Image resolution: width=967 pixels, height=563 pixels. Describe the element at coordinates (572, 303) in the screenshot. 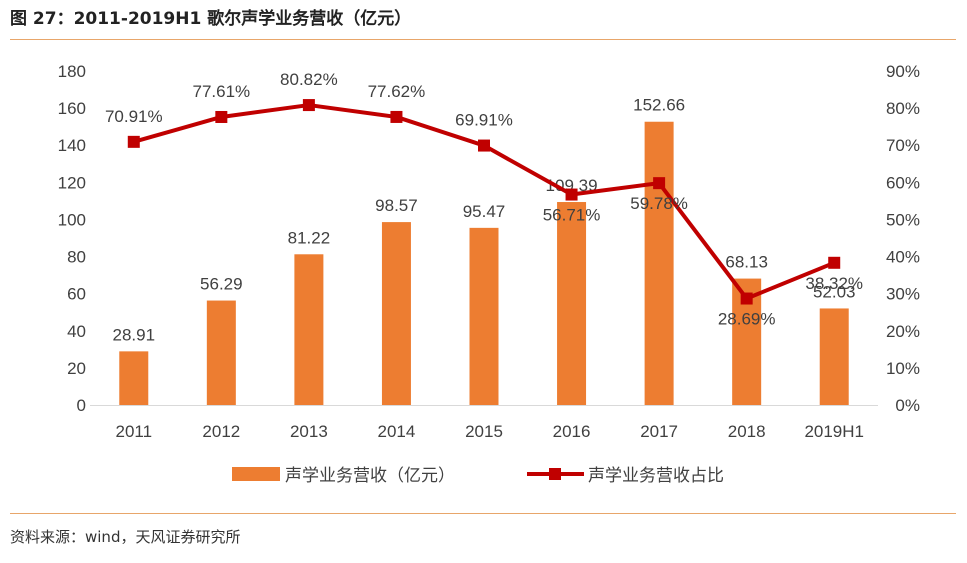

I see `bar-2016` at that location.